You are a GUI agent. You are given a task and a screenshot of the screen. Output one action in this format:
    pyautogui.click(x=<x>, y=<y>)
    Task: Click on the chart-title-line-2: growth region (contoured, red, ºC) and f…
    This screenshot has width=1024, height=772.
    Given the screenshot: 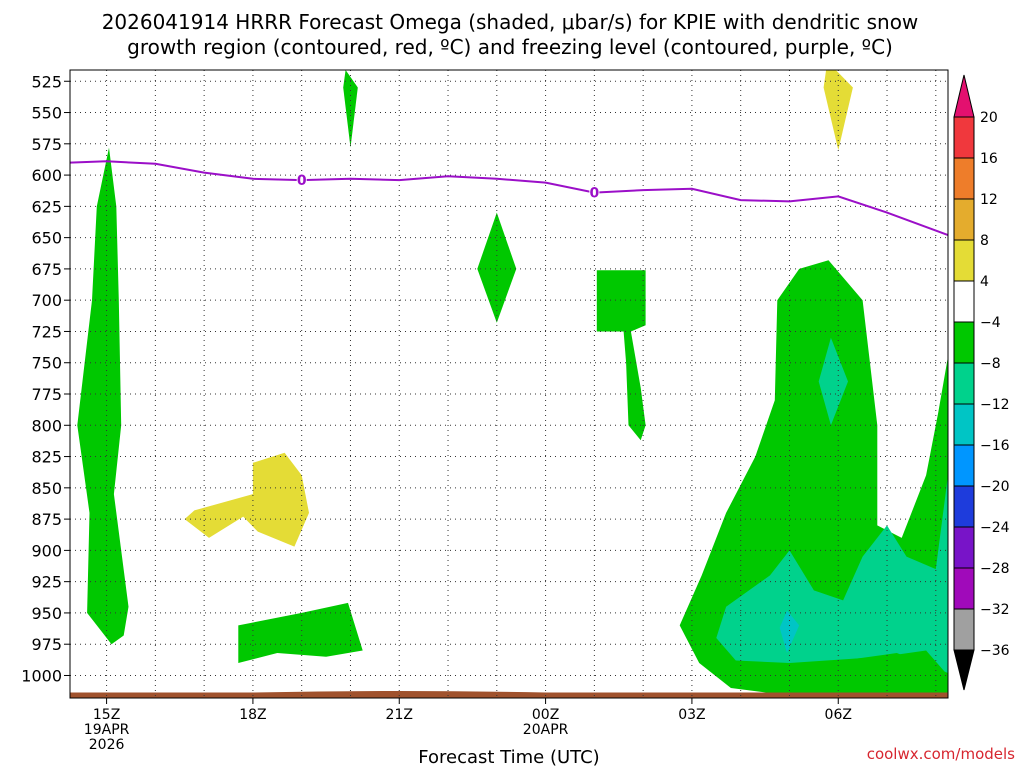 What is the action you would take?
    pyautogui.click(x=510, y=47)
    